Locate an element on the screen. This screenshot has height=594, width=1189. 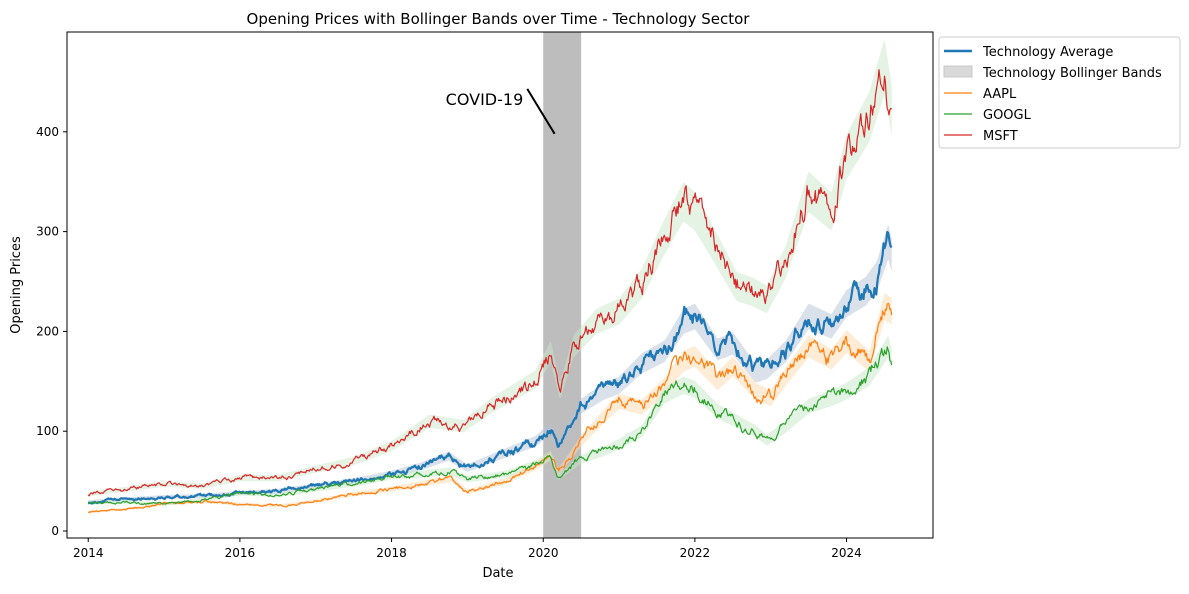
legend-entry: Technology Average is located at coordinates (1028, 52).